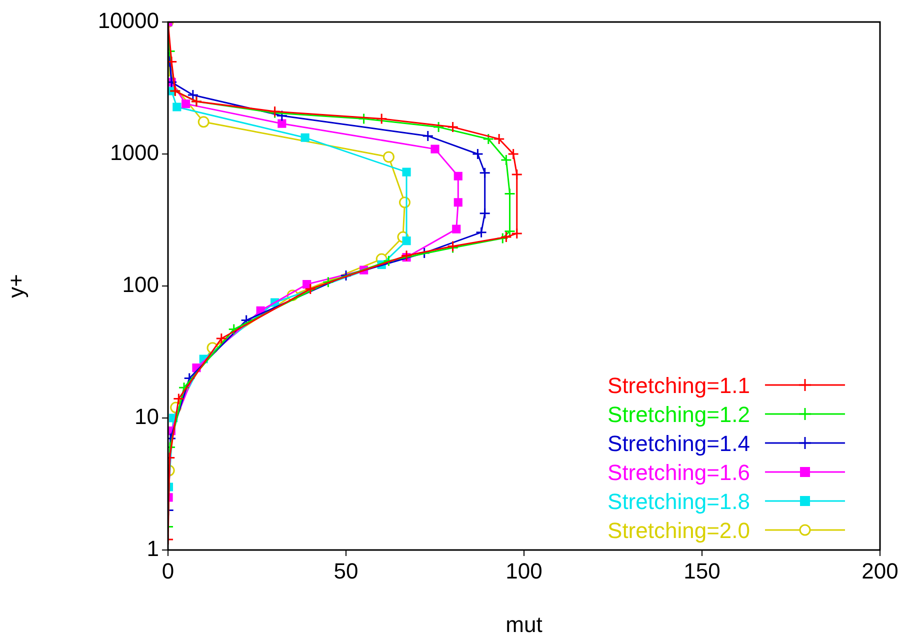 The height and width of the screenshot is (643, 912). What do you see at coordinates (679, 443) in the screenshot?
I see `legend-label: Stretching=1.4` at bounding box center [679, 443].